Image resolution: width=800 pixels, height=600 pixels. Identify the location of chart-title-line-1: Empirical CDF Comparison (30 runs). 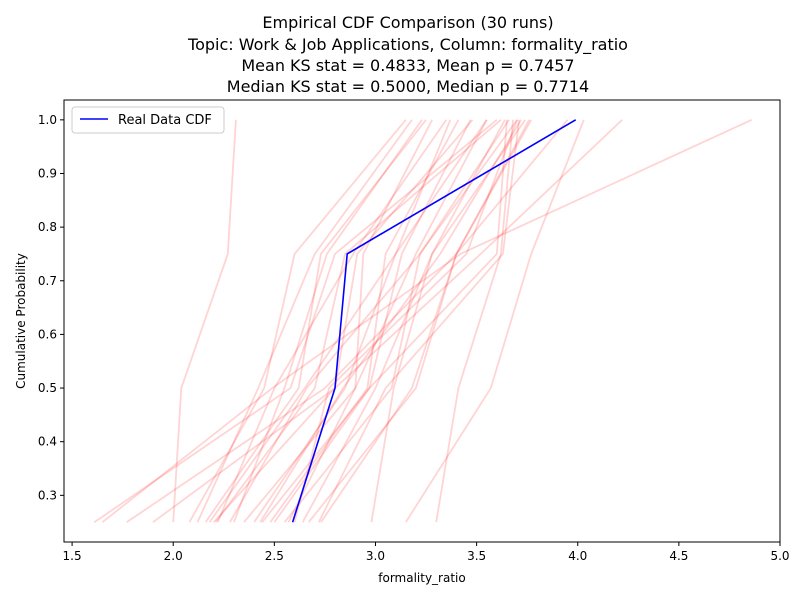
(407, 22).